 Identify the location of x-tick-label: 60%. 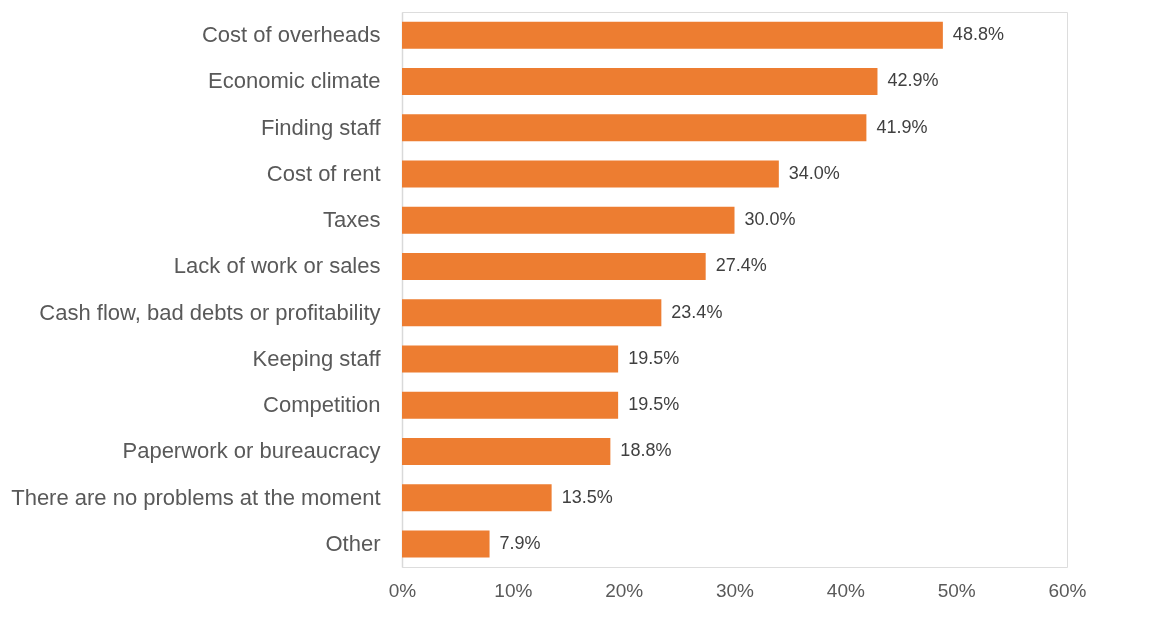
(1067, 590).